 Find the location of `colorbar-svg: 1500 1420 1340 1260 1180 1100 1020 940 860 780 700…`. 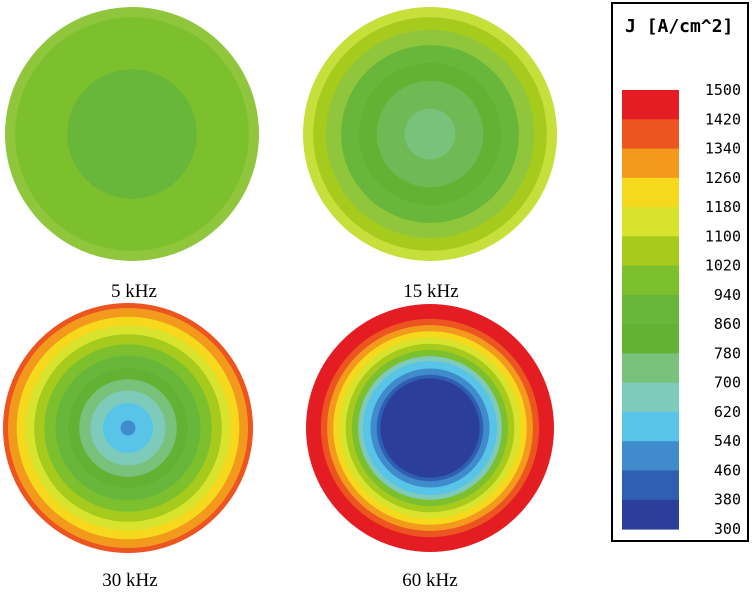

colorbar-svg: 1500 1420 1340 1260 1180 1100 1020 940 860 780 700… is located at coordinates (681, 309).